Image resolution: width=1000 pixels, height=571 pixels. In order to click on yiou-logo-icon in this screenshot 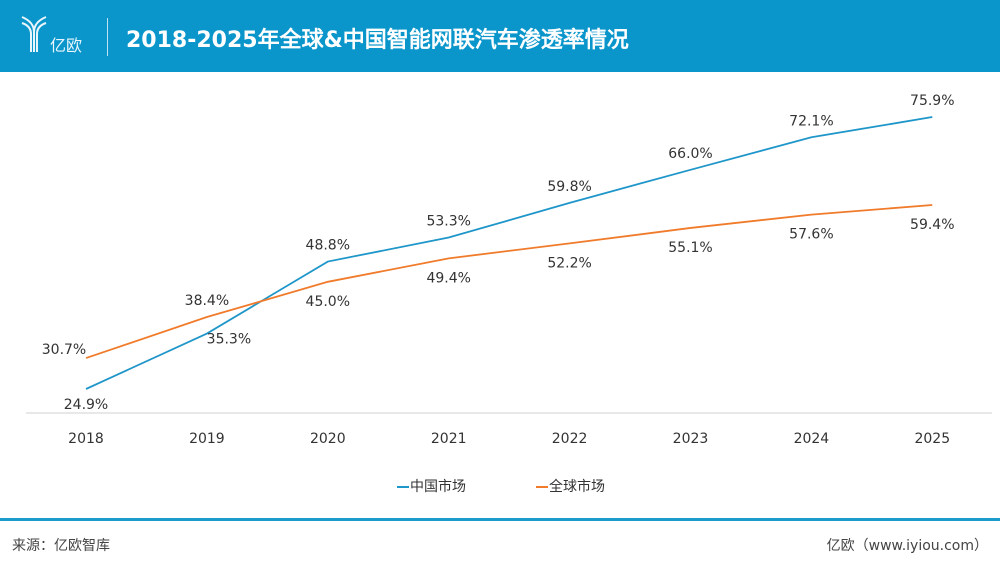, I will do `click(34, 34)`.